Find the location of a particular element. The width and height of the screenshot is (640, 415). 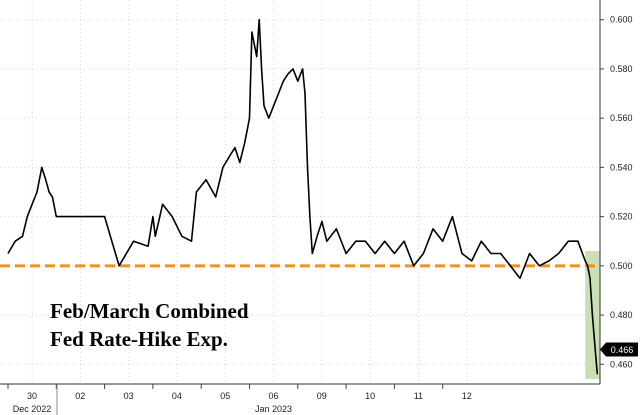

x-tick-label: 30 is located at coordinates (32, 396).